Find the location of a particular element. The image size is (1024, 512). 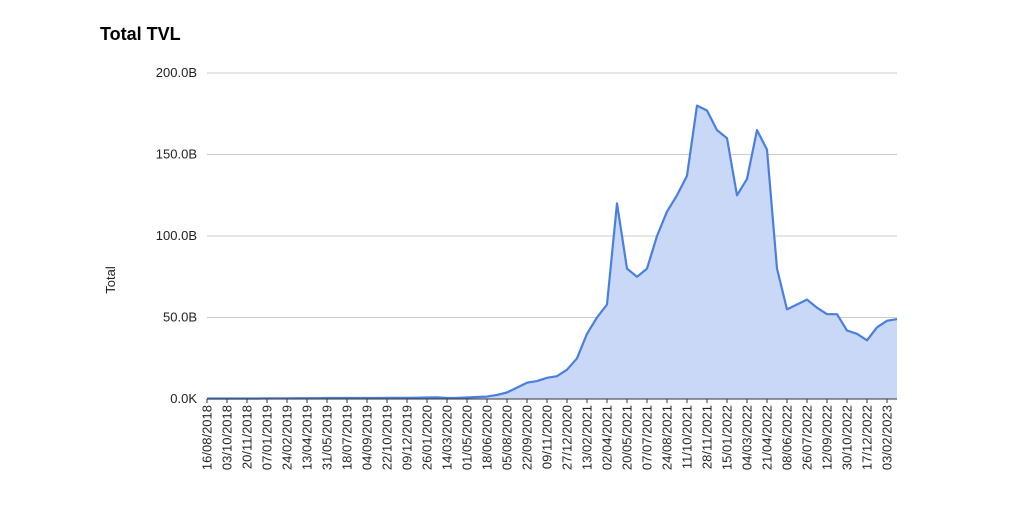

x-tick-label: 31/05/2019 is located at coordinates (327, 437).